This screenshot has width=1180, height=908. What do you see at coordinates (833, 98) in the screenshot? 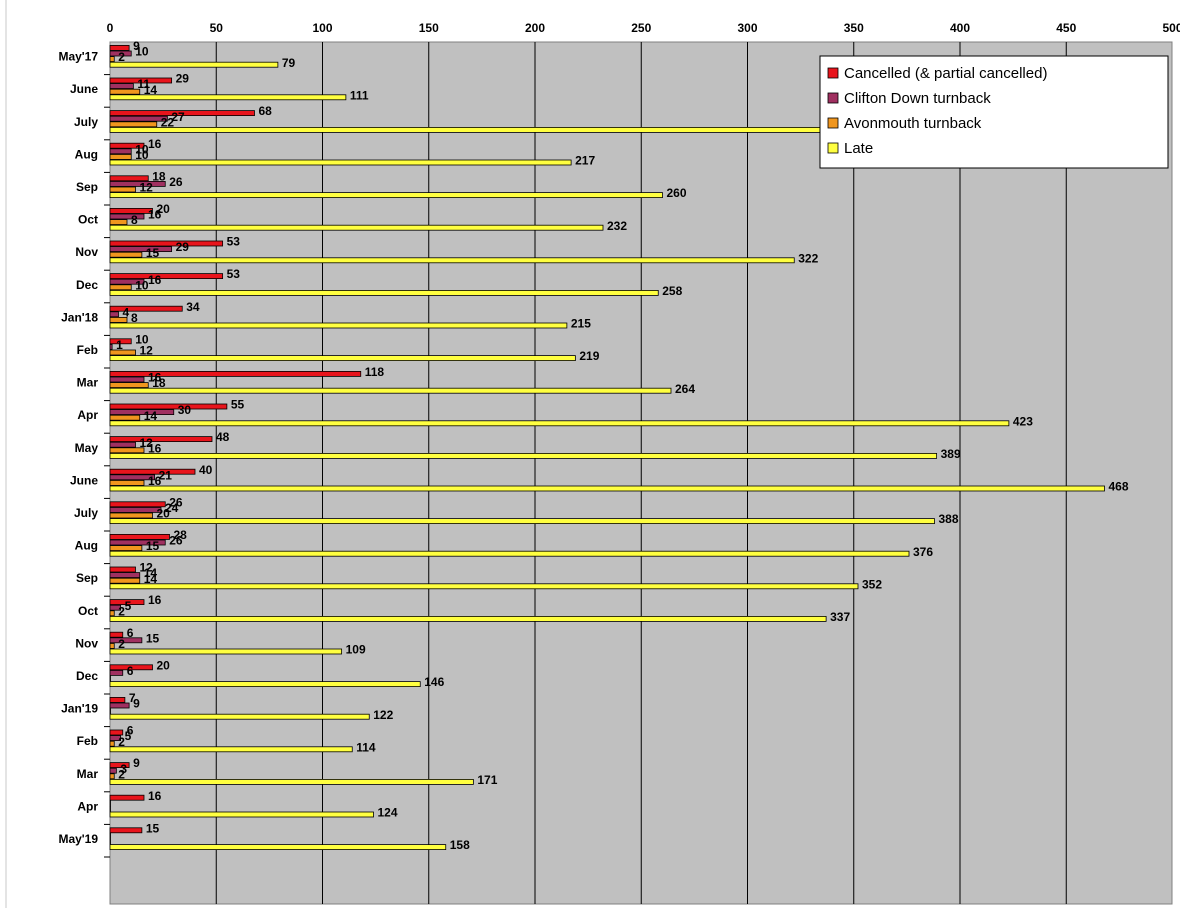
I see `legend-swatch-clifton-down` at bounding box center [833, 98].